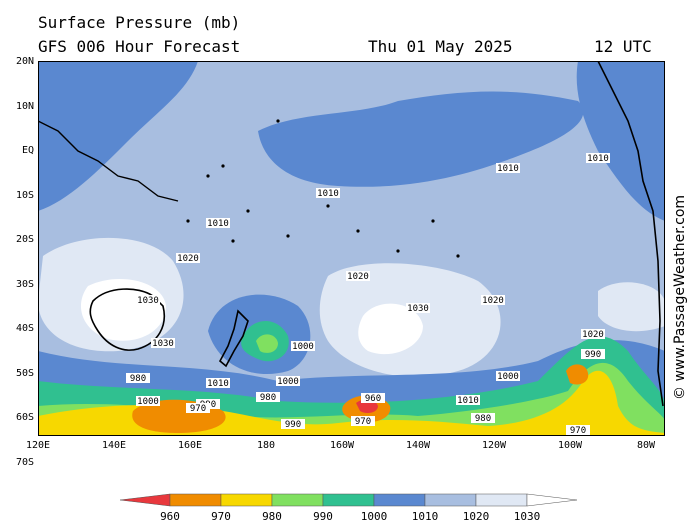 The width and height of the screenshot is (700, 525). Describe the element at coordinates (630, 234) in the screenshot. I see `americas-coast` at that location.